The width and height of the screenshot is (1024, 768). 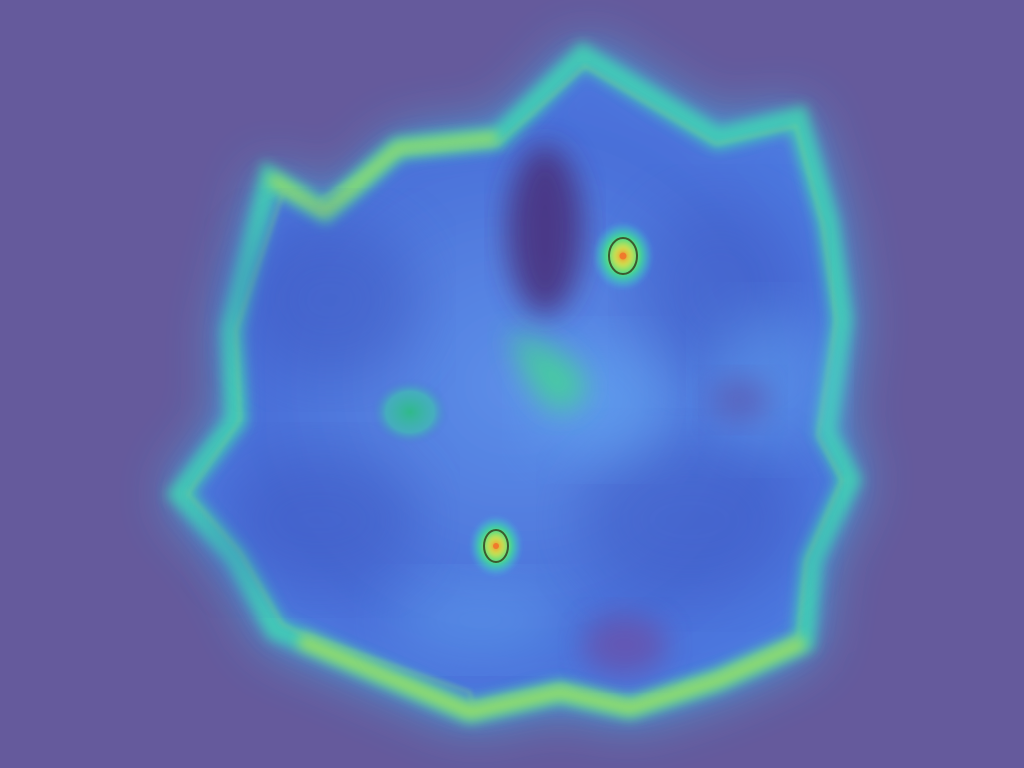 I want to click on light-patch-bottom, so click(x=480, y=620).